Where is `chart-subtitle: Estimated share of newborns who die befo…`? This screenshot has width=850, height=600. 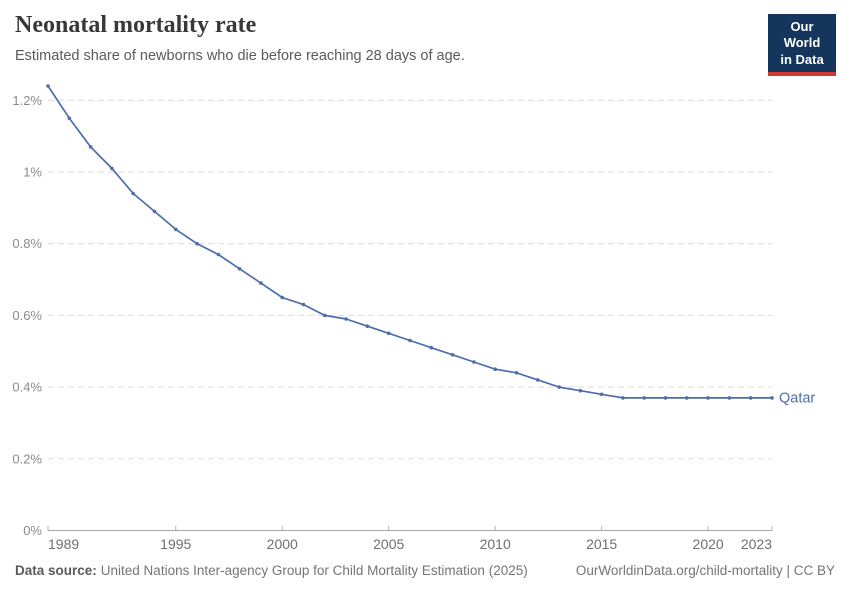 chart-subtitle: Estimated share of newborns who die befo… is located at coordinates (240, 55).